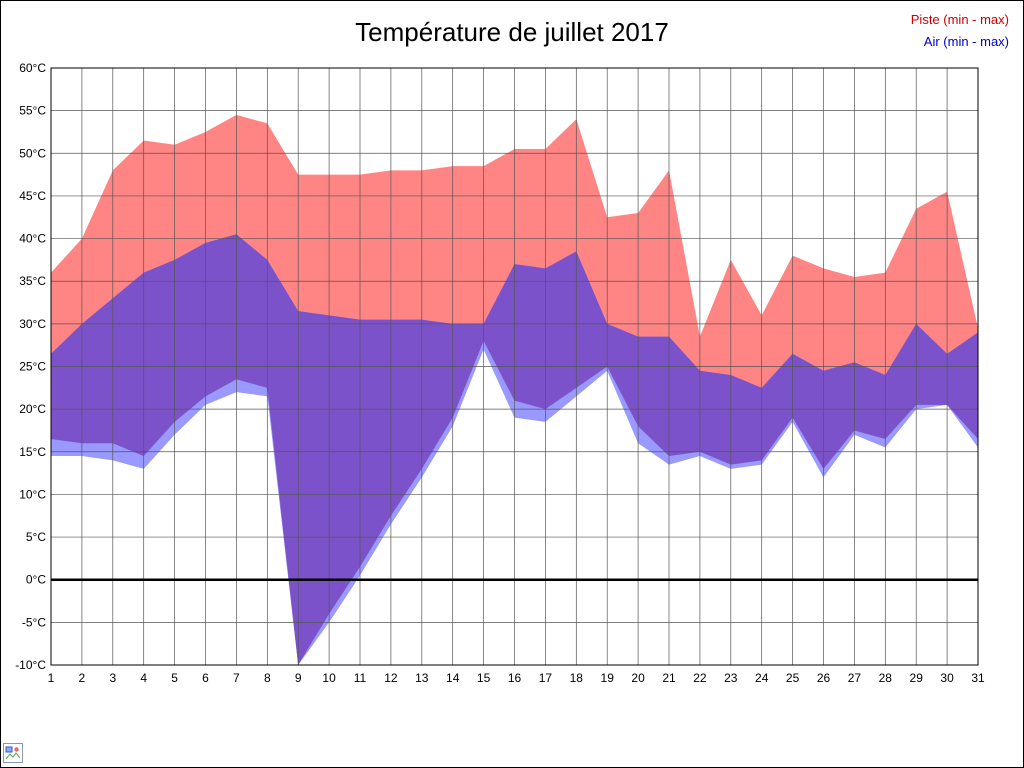 This screenshot has height=768, width=1024. I want to click on svg-text: 16, so click(515, 678).